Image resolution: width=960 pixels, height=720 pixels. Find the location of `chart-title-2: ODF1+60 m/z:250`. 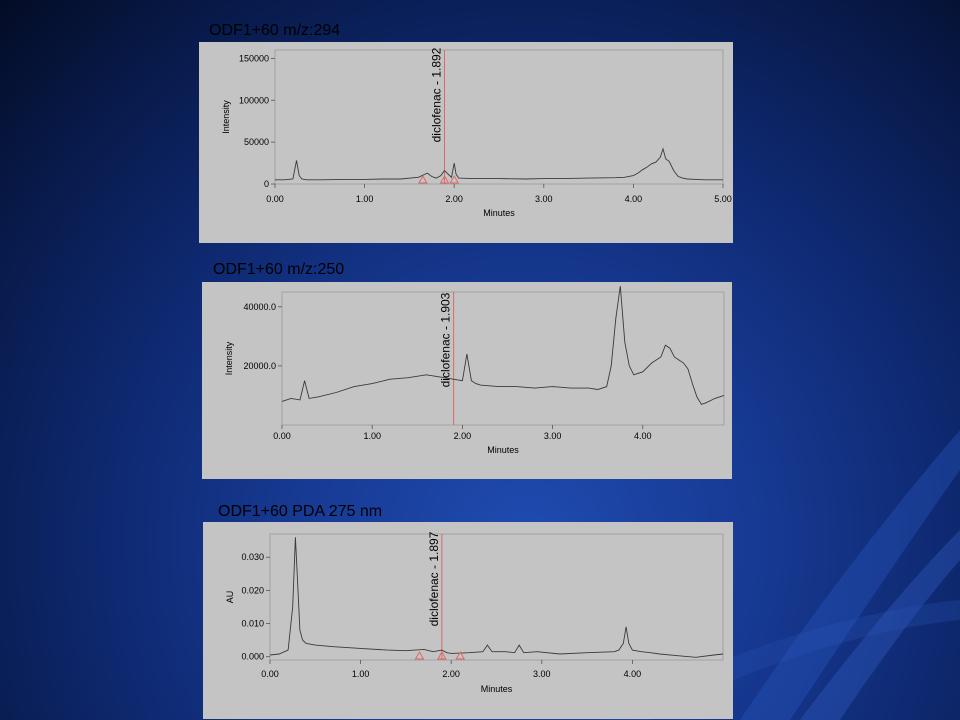

chart-title-2: ODF1+60 m/z:250 is located at coordinates (279, 269).